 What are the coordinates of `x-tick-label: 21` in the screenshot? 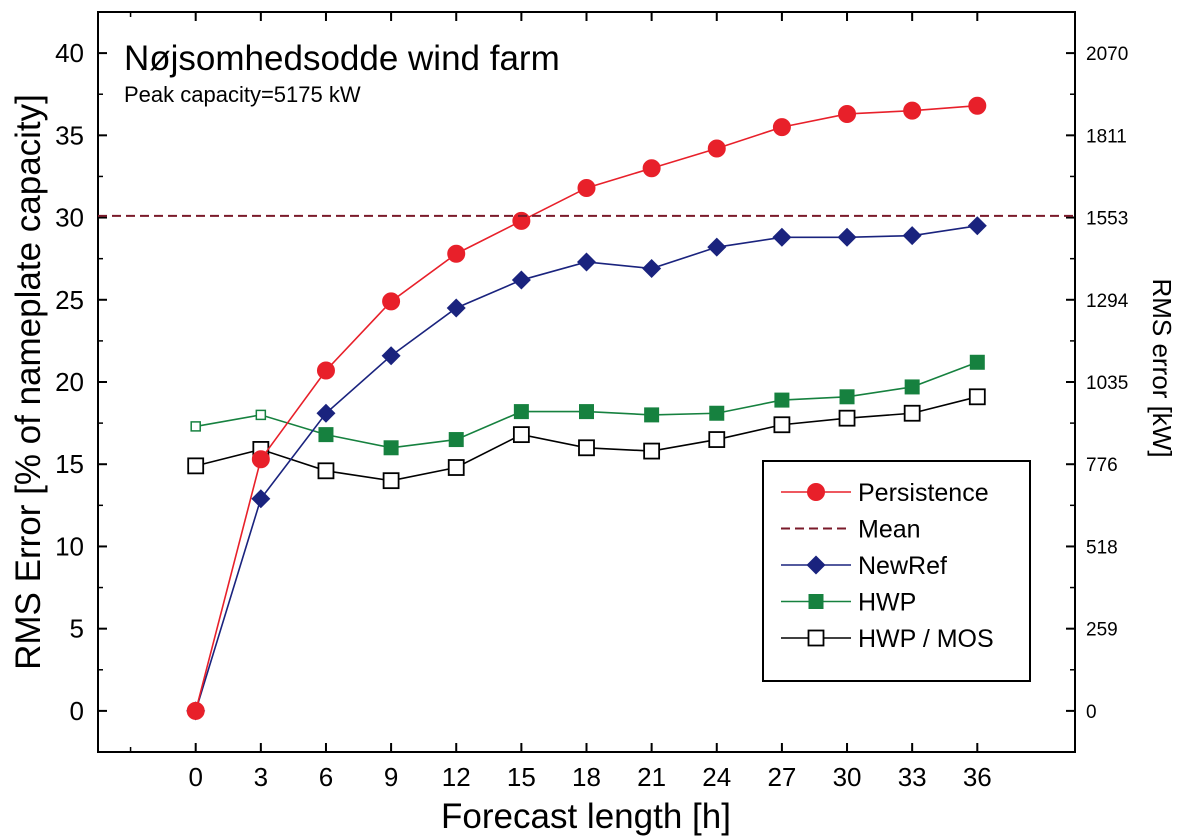 It's located at (651, 777).